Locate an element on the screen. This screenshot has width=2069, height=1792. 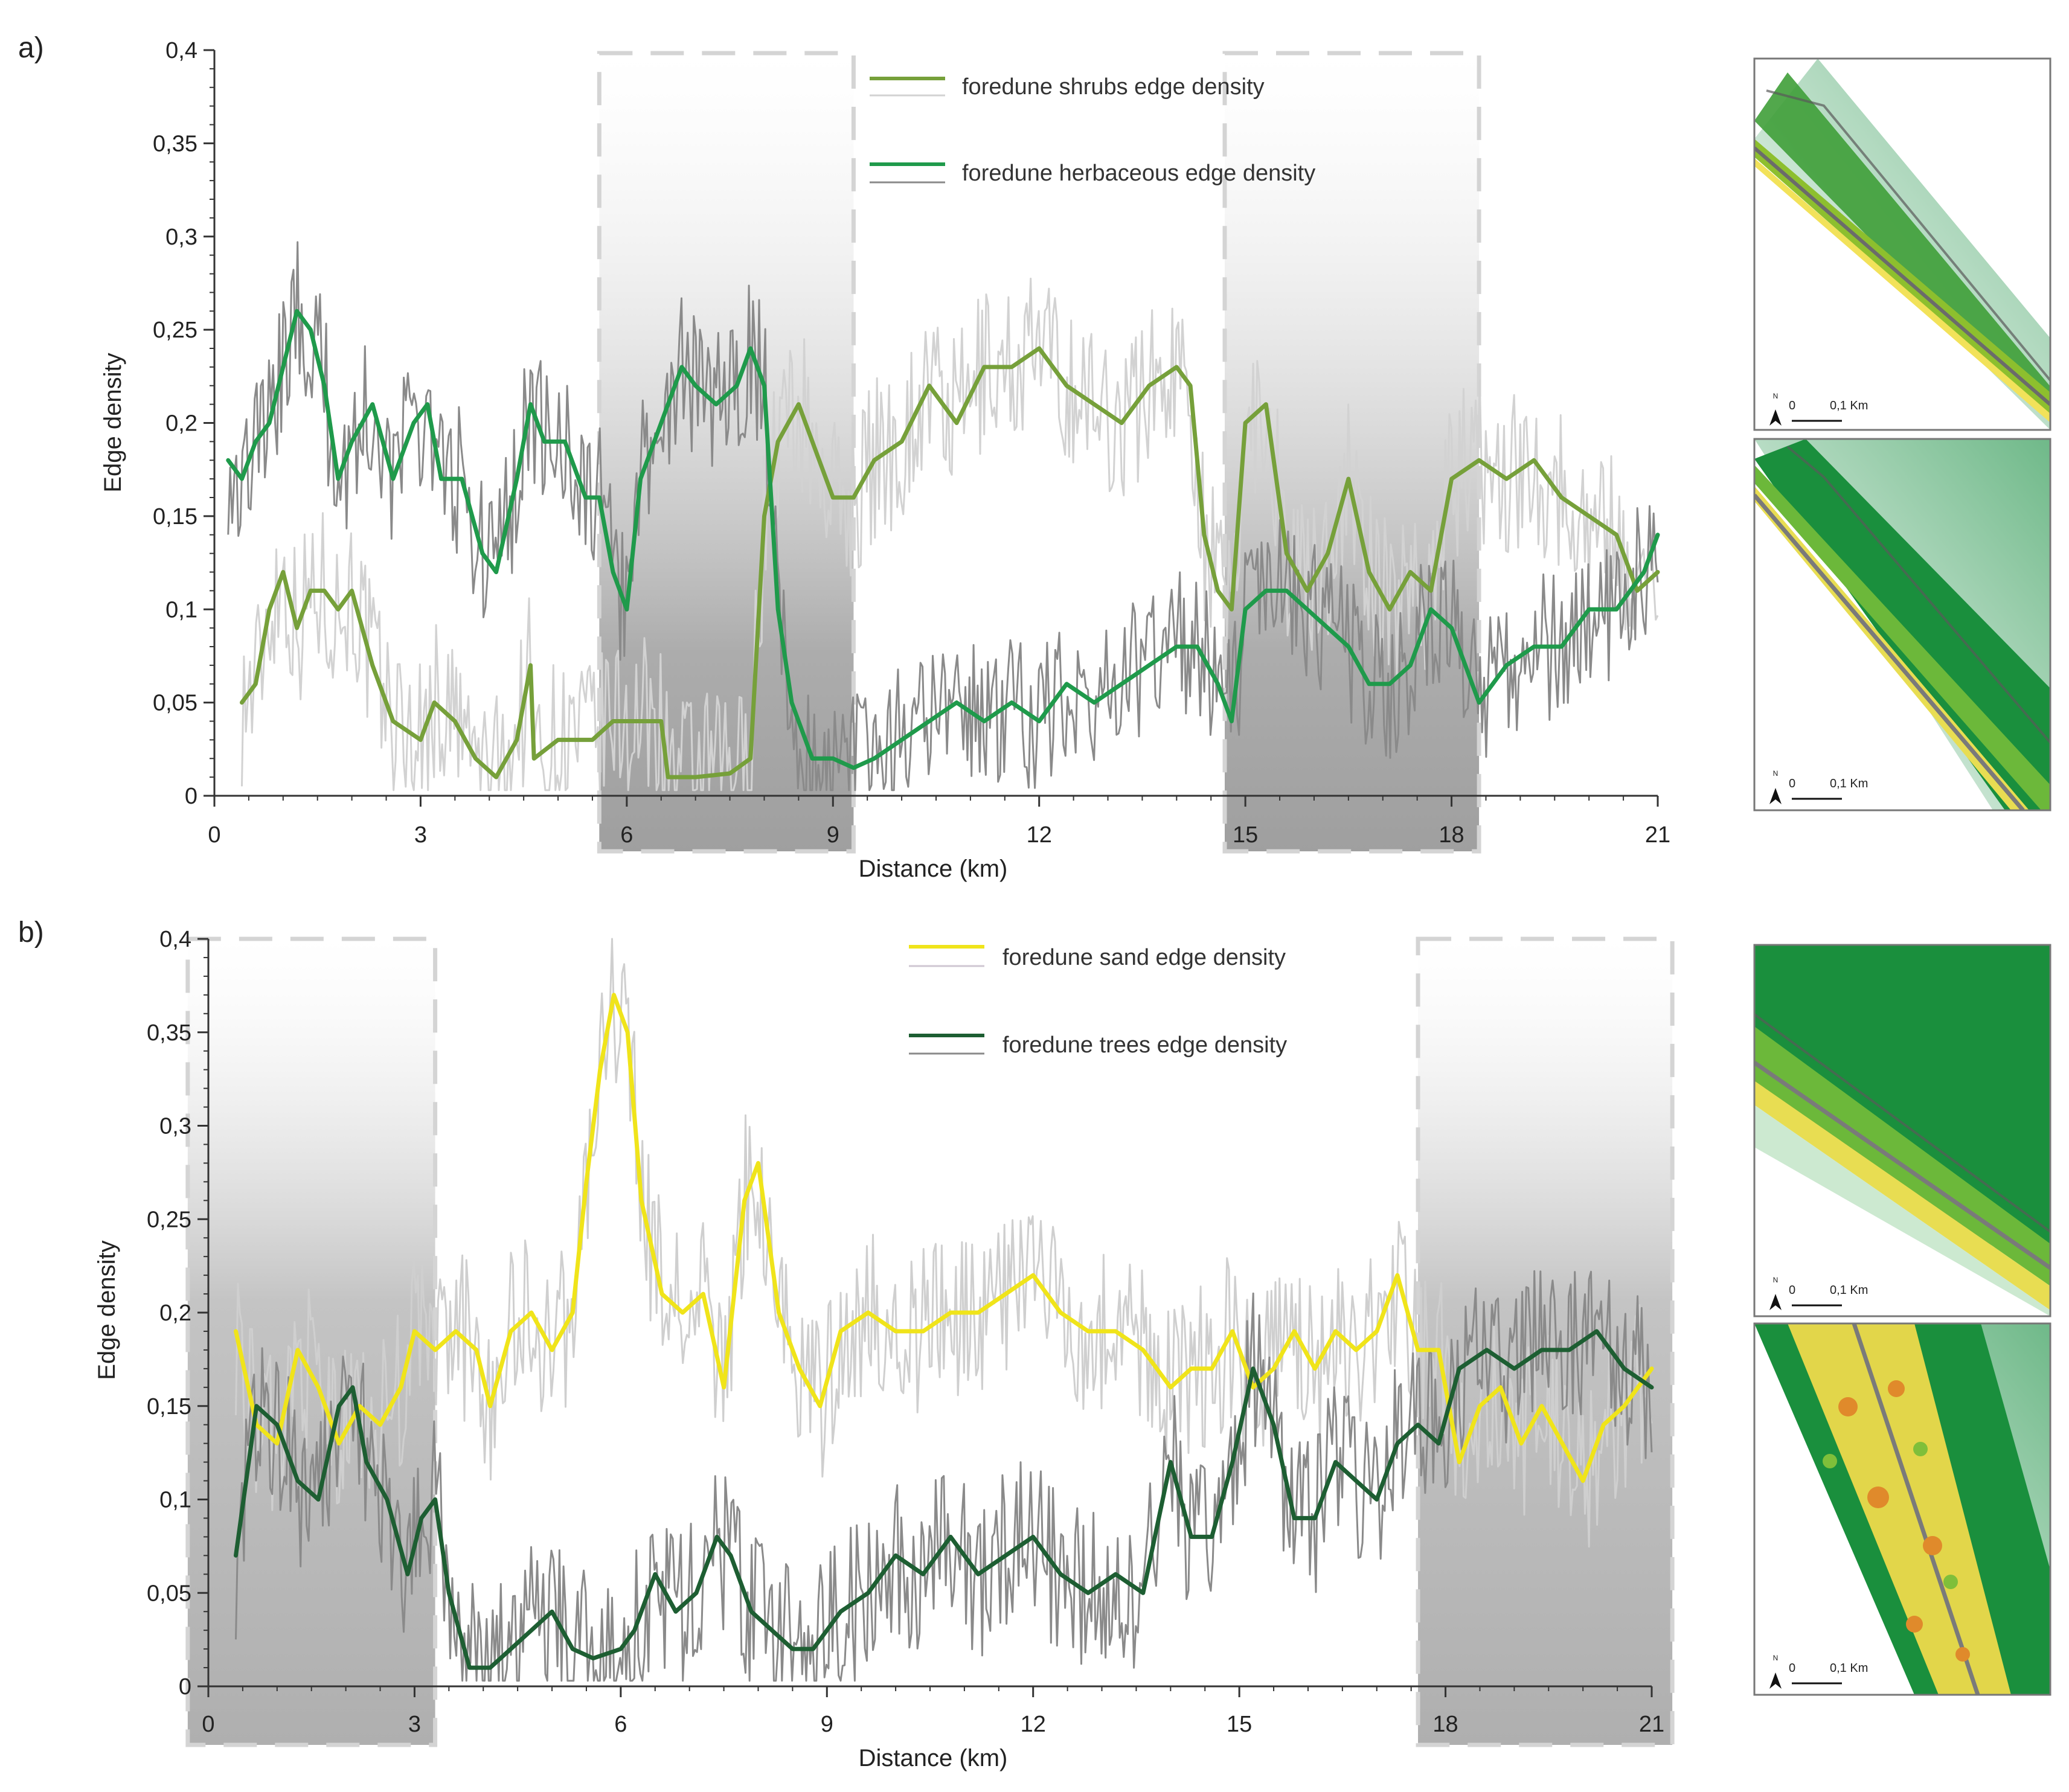
map-inset-1: N 0 0,1 Km is located at coordinates (1902, 244).